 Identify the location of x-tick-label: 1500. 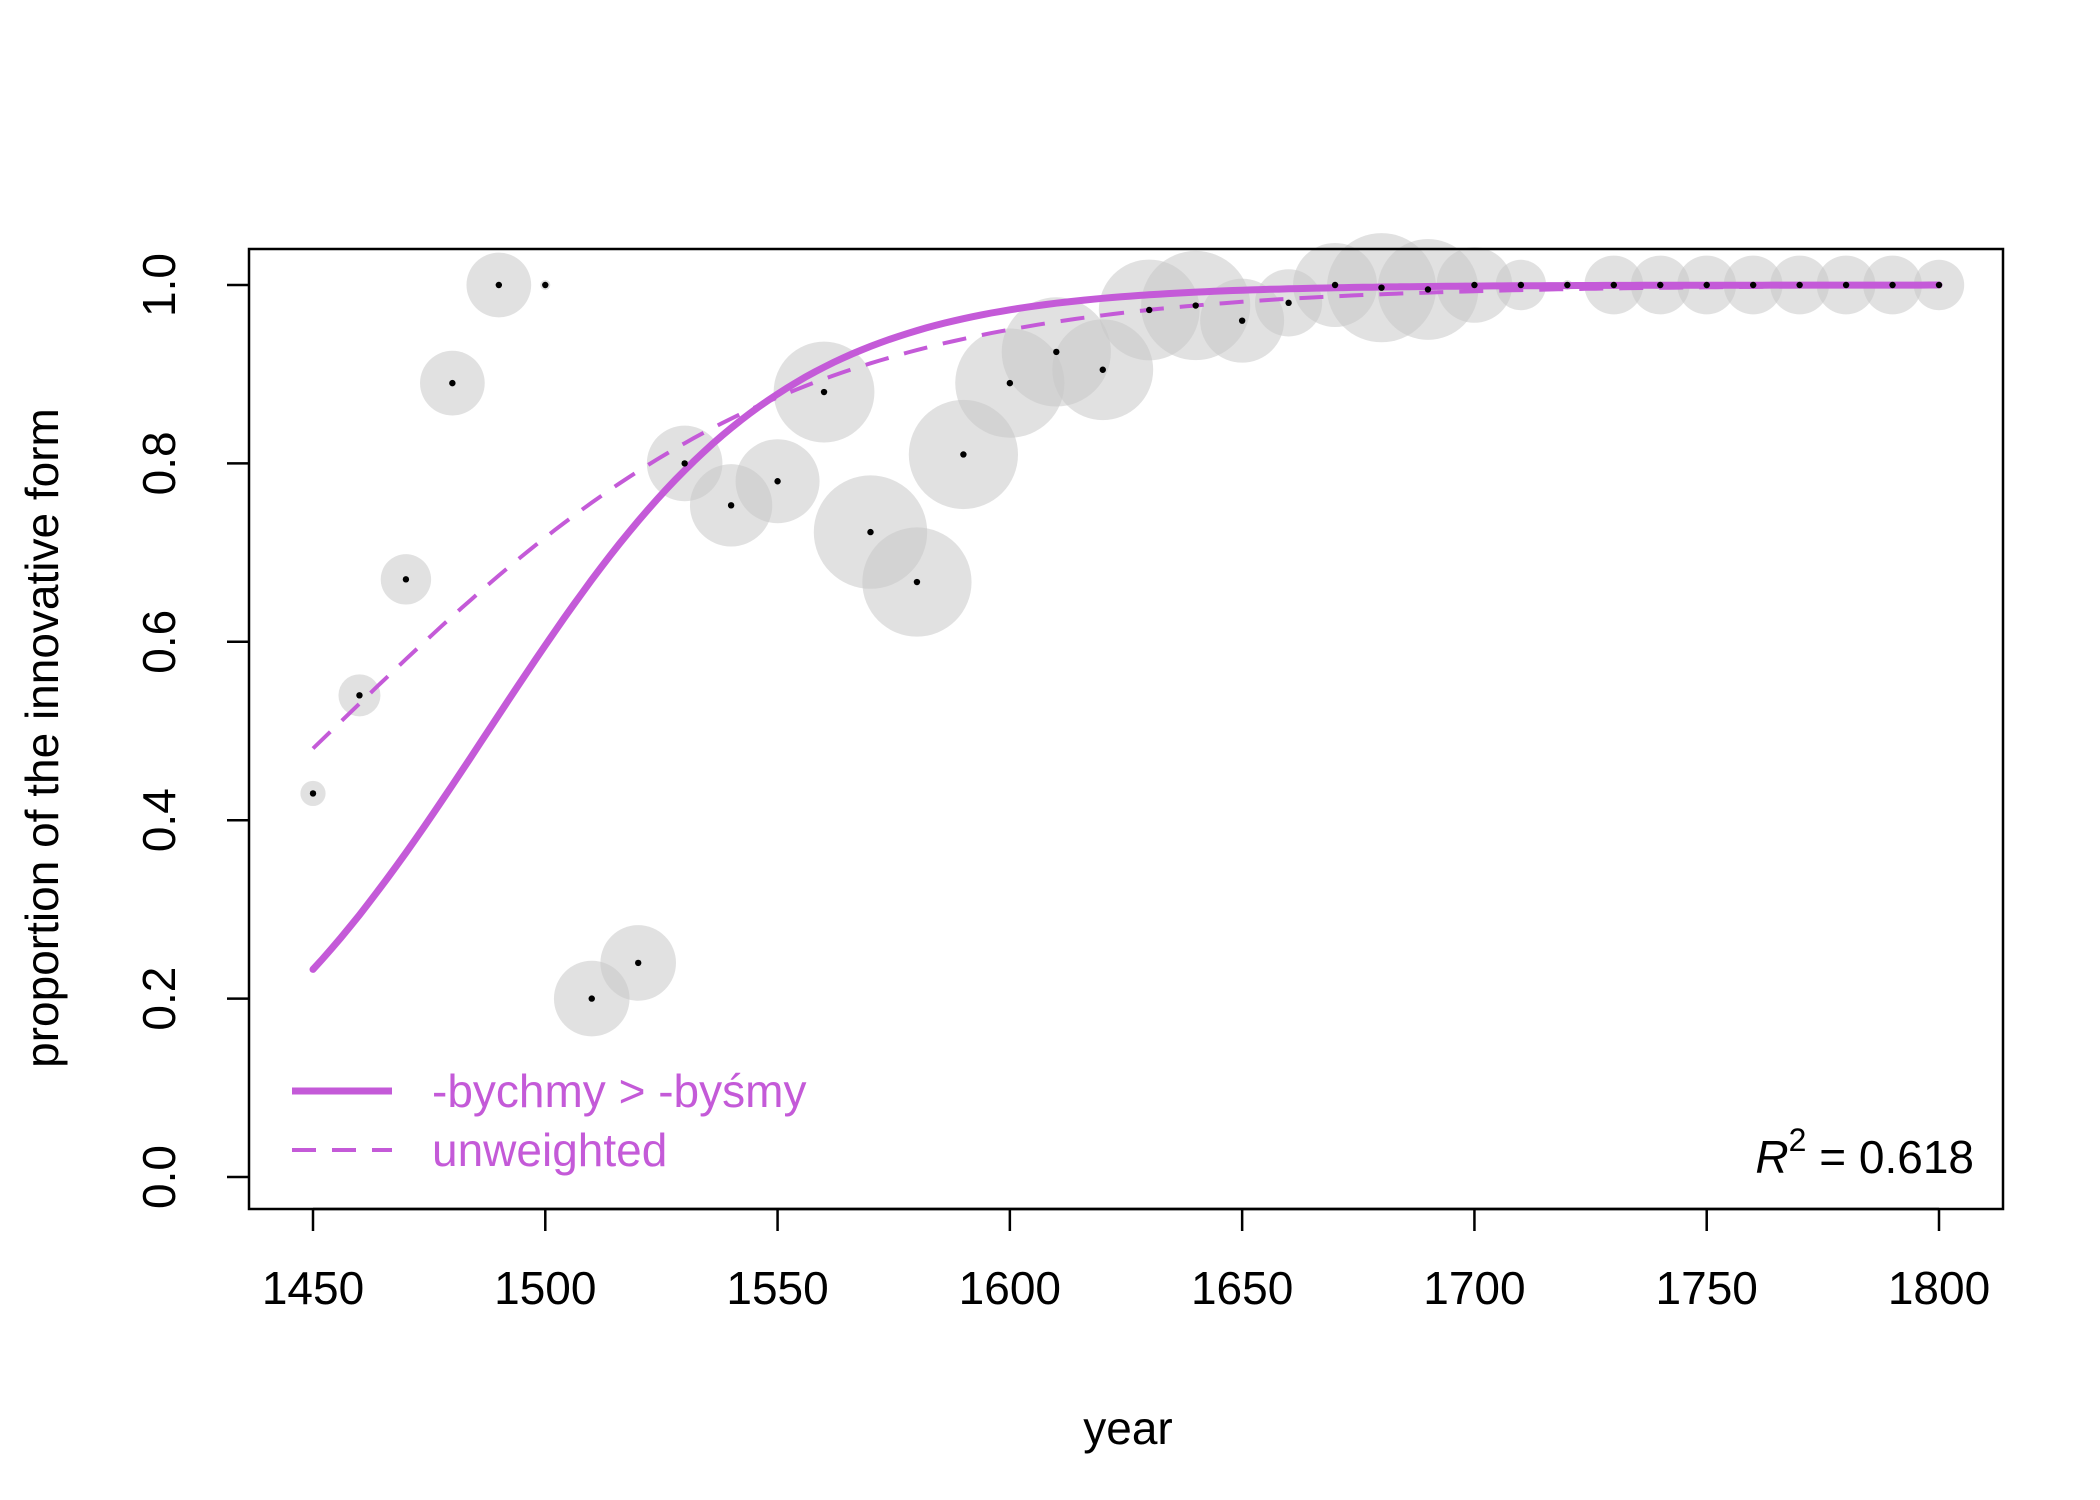
(545, 1288).